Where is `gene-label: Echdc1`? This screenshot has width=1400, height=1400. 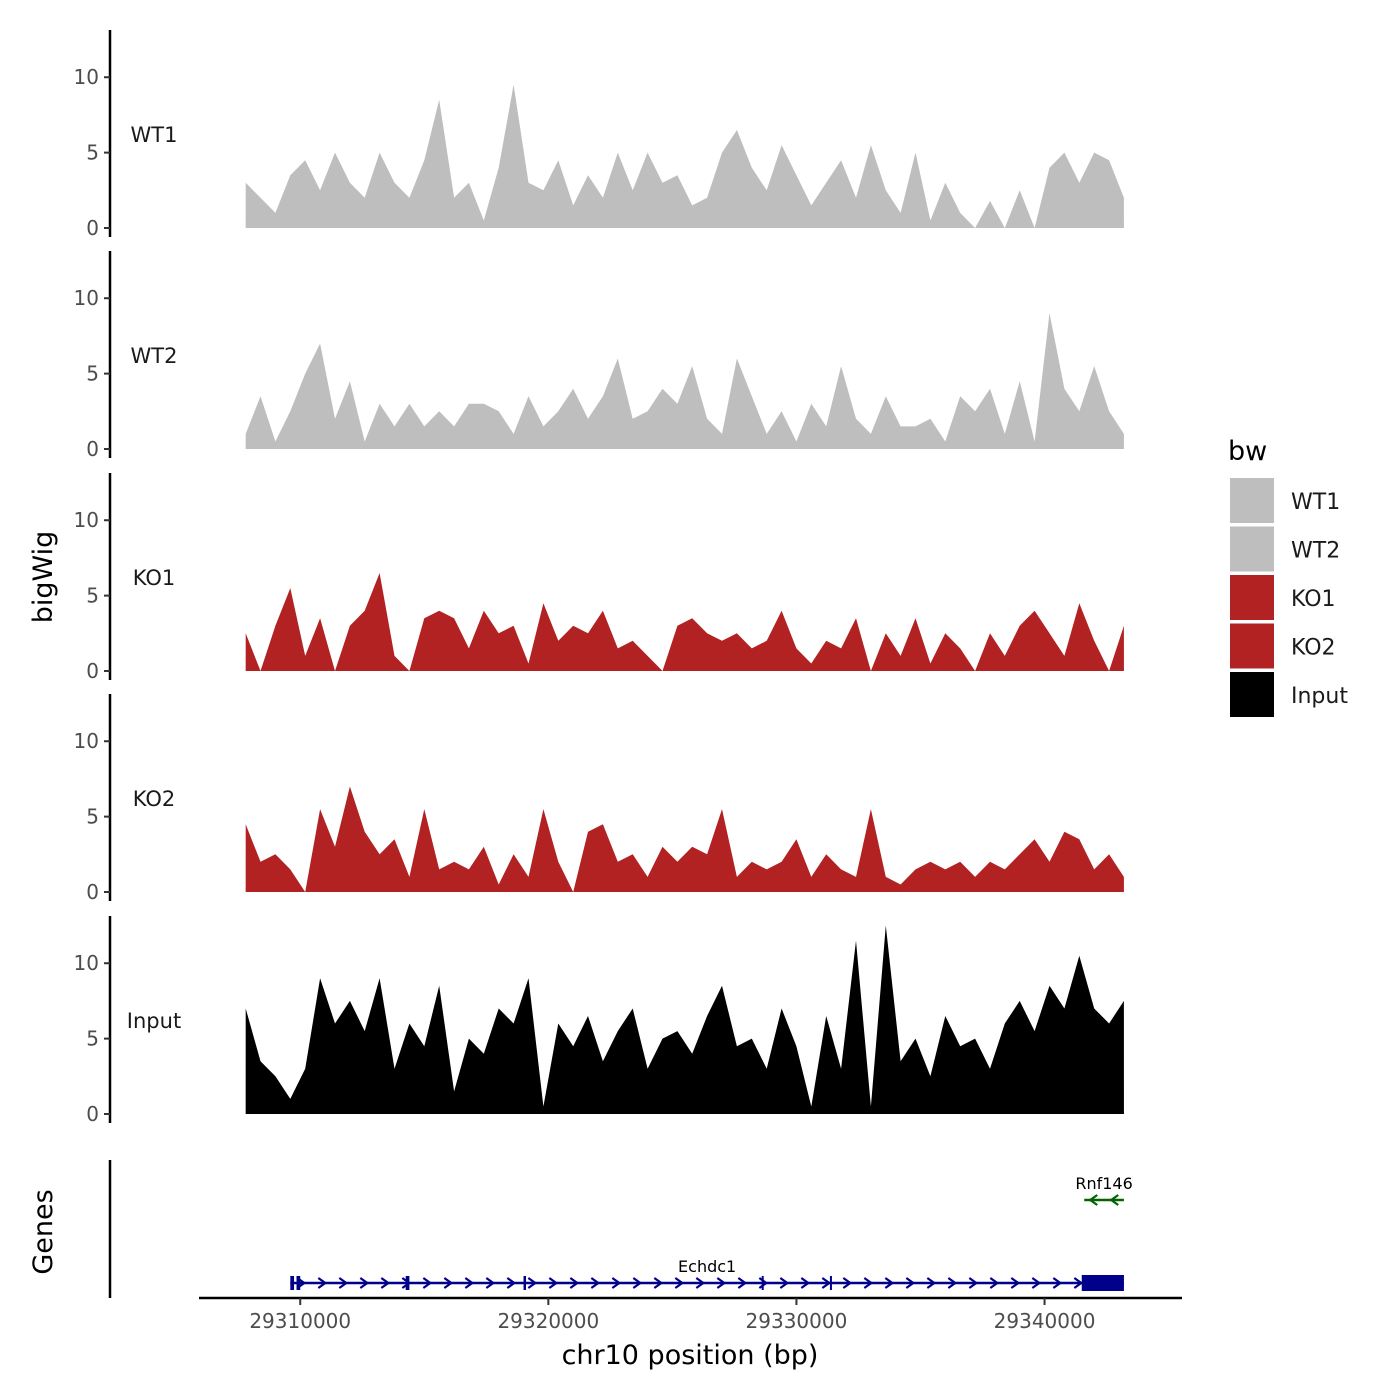
gene-label: Echdc1 is located at coordinates (707, 1266).